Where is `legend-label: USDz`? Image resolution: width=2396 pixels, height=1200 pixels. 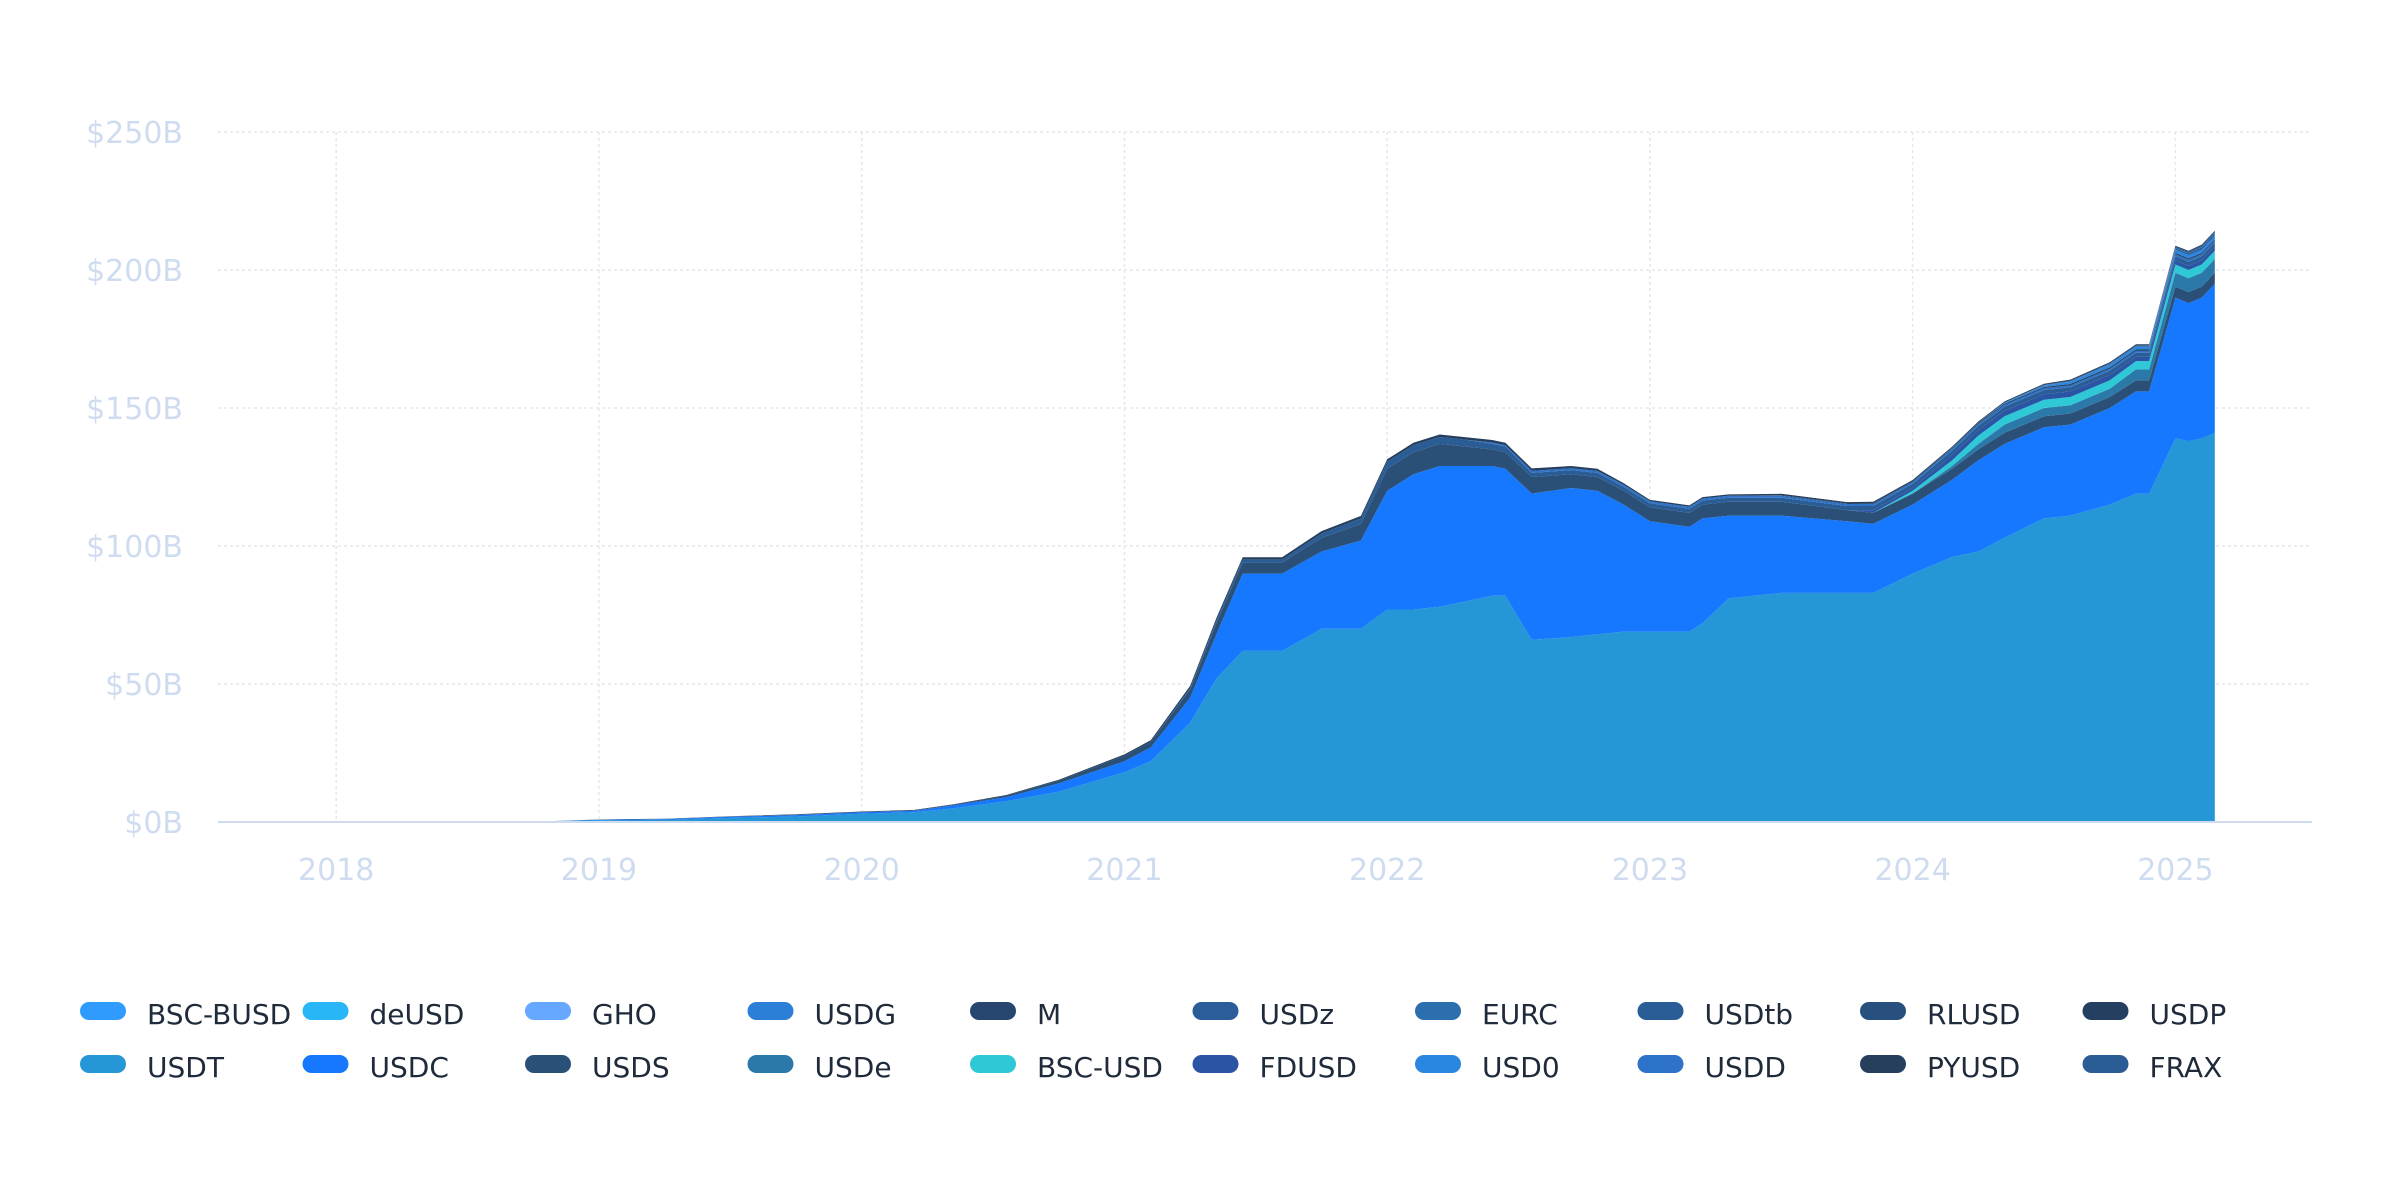
legend-label: USDz is located at coordinates (1297, 1014).